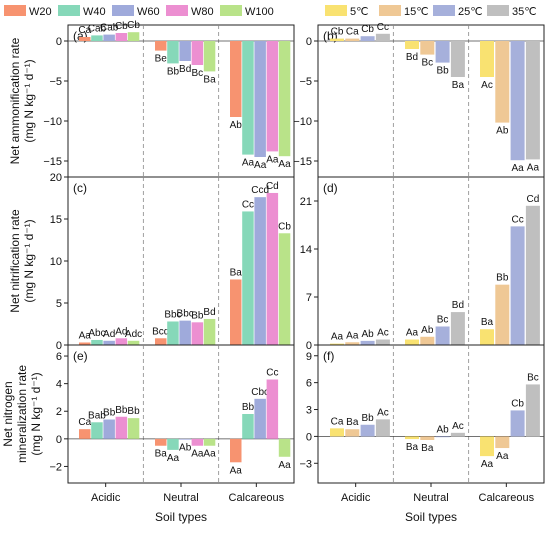 The image size is (550, 540). I want to click on panel-frame, so click(431, 414).